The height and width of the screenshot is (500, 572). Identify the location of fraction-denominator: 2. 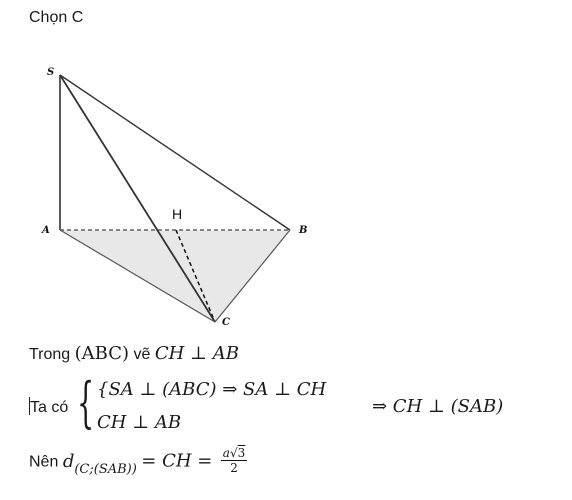
(234, 468).